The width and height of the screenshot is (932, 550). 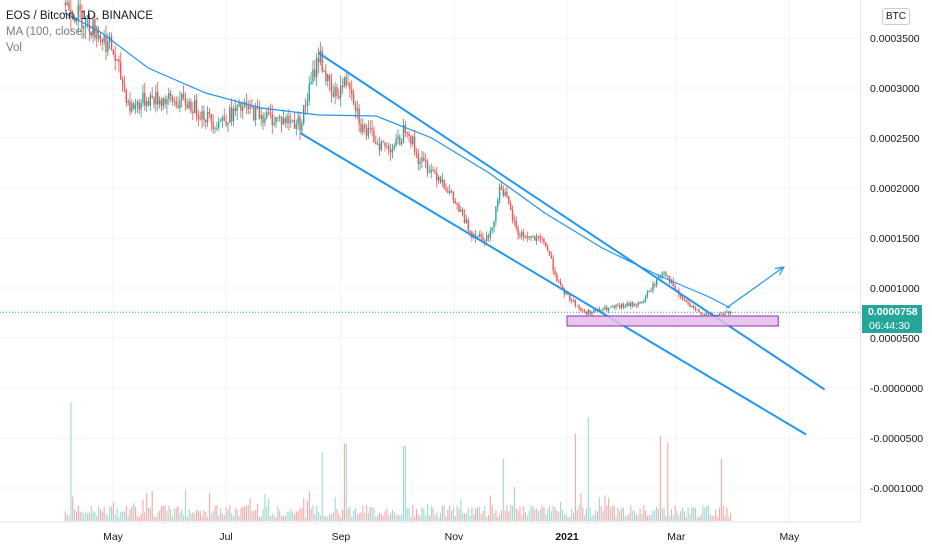 What do you see at coordinates (672, 321) in the screenshot?
I see `support-zone` at bounding box center [672, 321].